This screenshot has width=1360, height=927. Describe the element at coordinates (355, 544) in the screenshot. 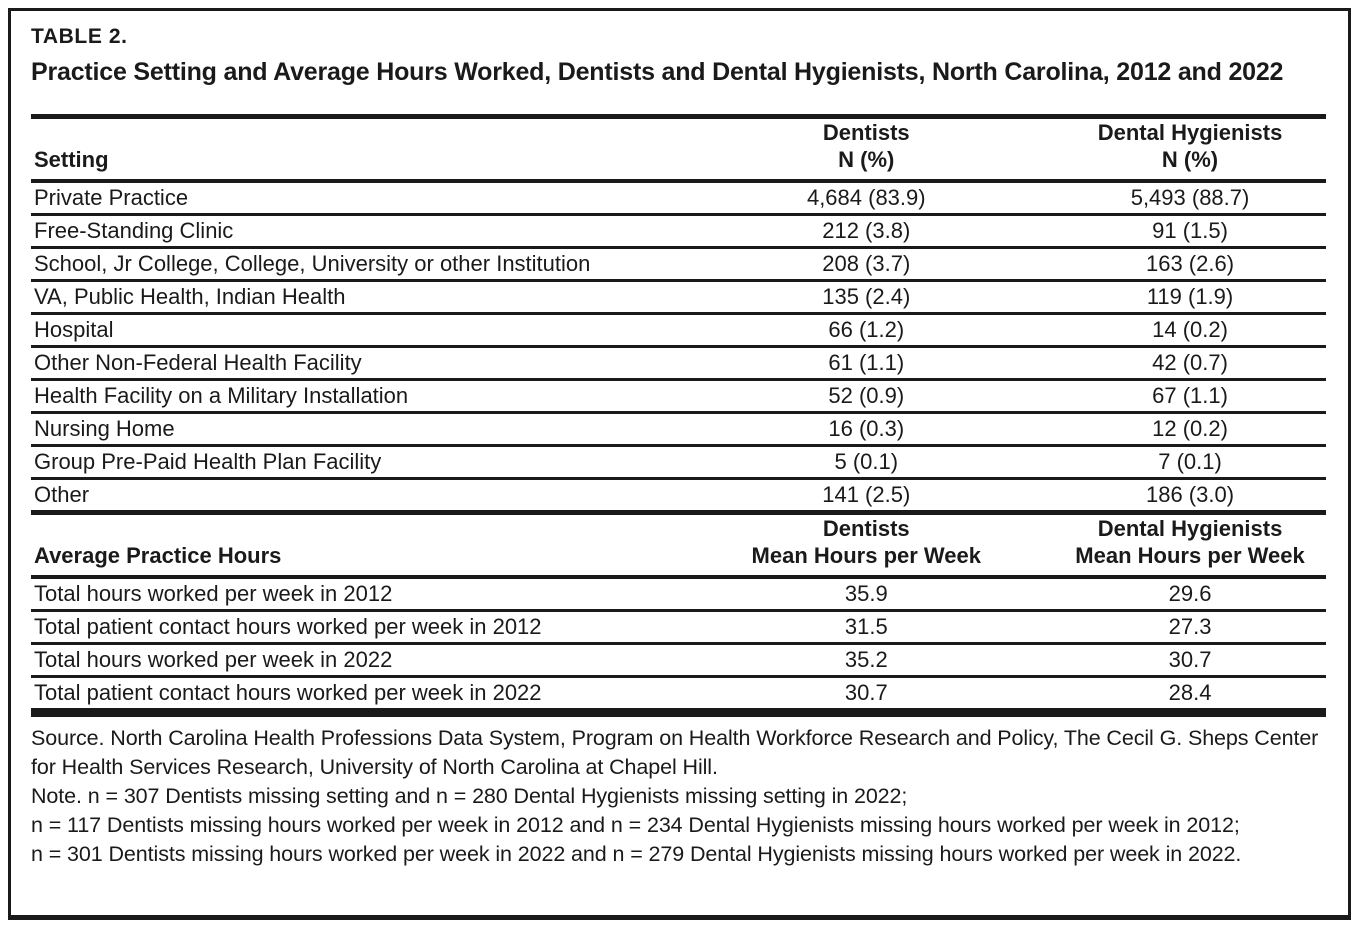

I see `hours-column-header: Average Practice Hours` at that location.